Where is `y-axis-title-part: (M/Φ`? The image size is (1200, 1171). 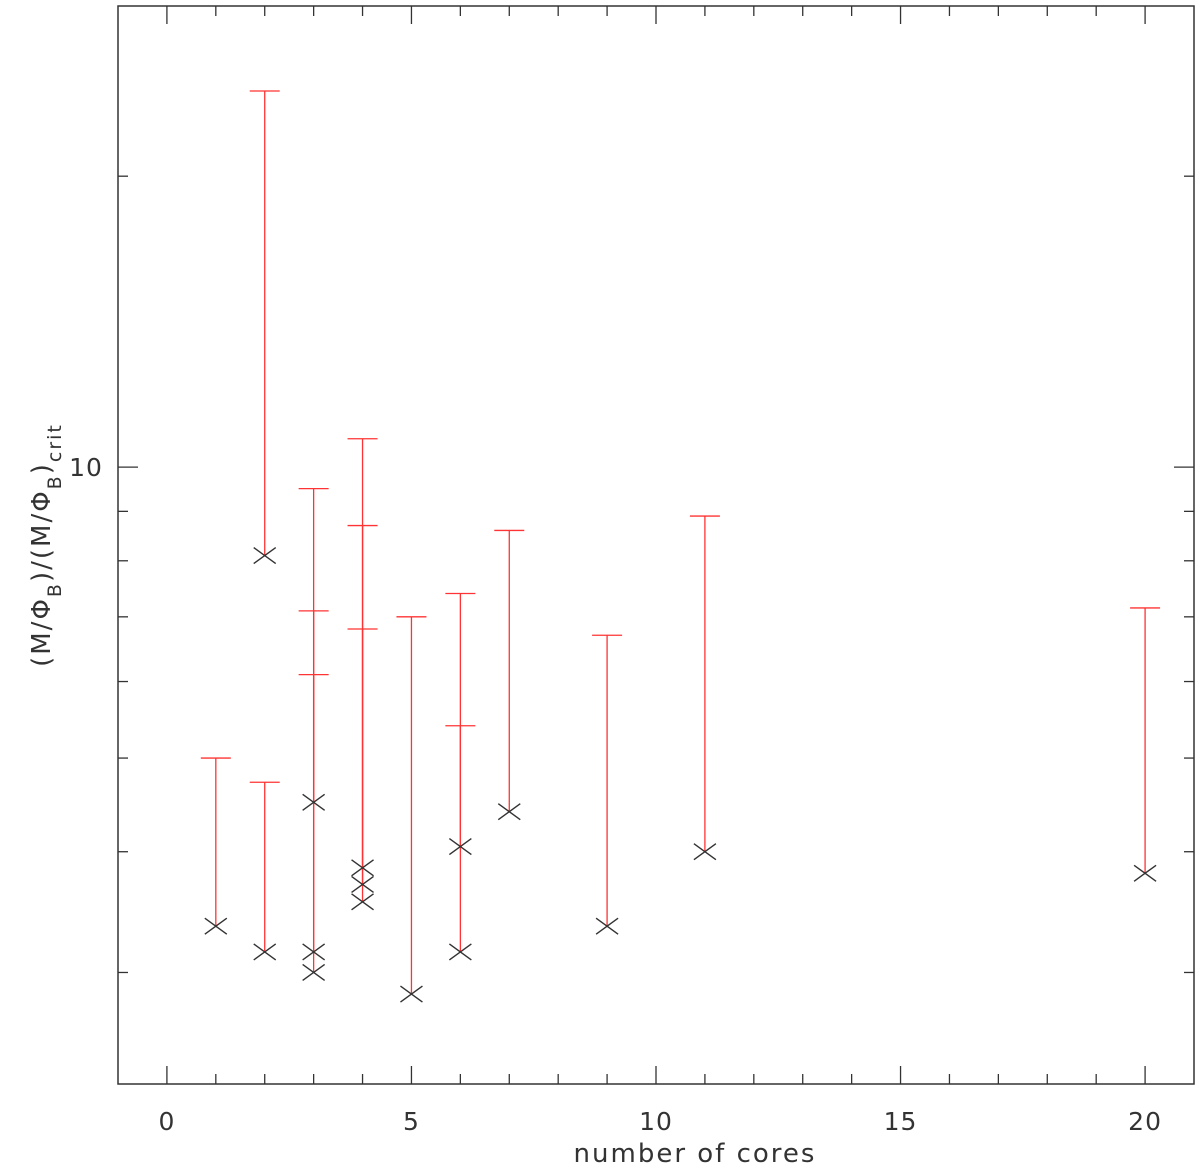 y-axis-title-part: (M/Φ is located at coordinates (42, 632).